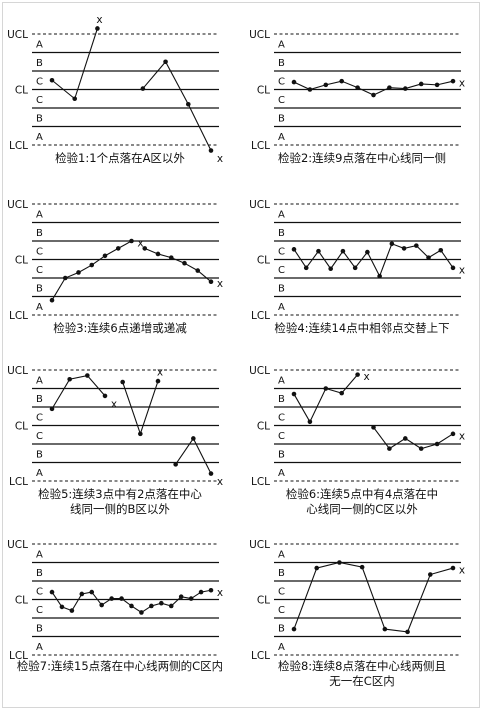 Image resolution: width=484 pixels, height=712 pixels. I want to click on chart-caption: 检验1:1个点落在A区以外, so click(120, 158).